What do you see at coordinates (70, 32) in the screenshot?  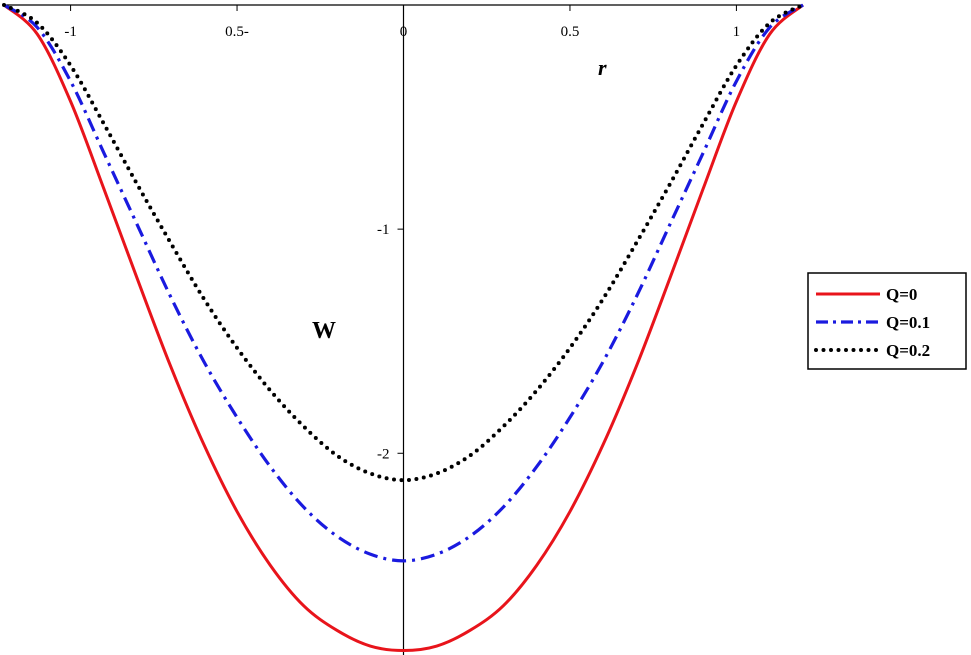 I see `x-tick-label: -1` at bounding box center [70, 32].